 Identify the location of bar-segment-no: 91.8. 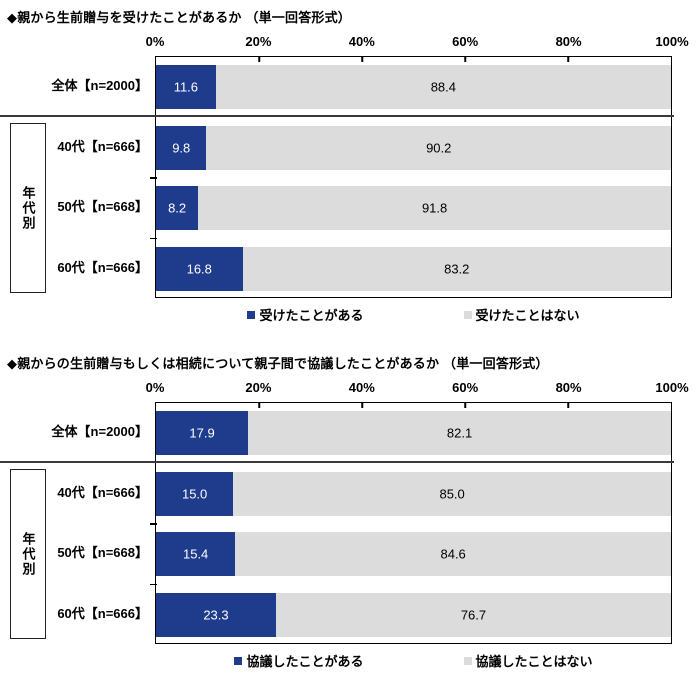
(434, 208).